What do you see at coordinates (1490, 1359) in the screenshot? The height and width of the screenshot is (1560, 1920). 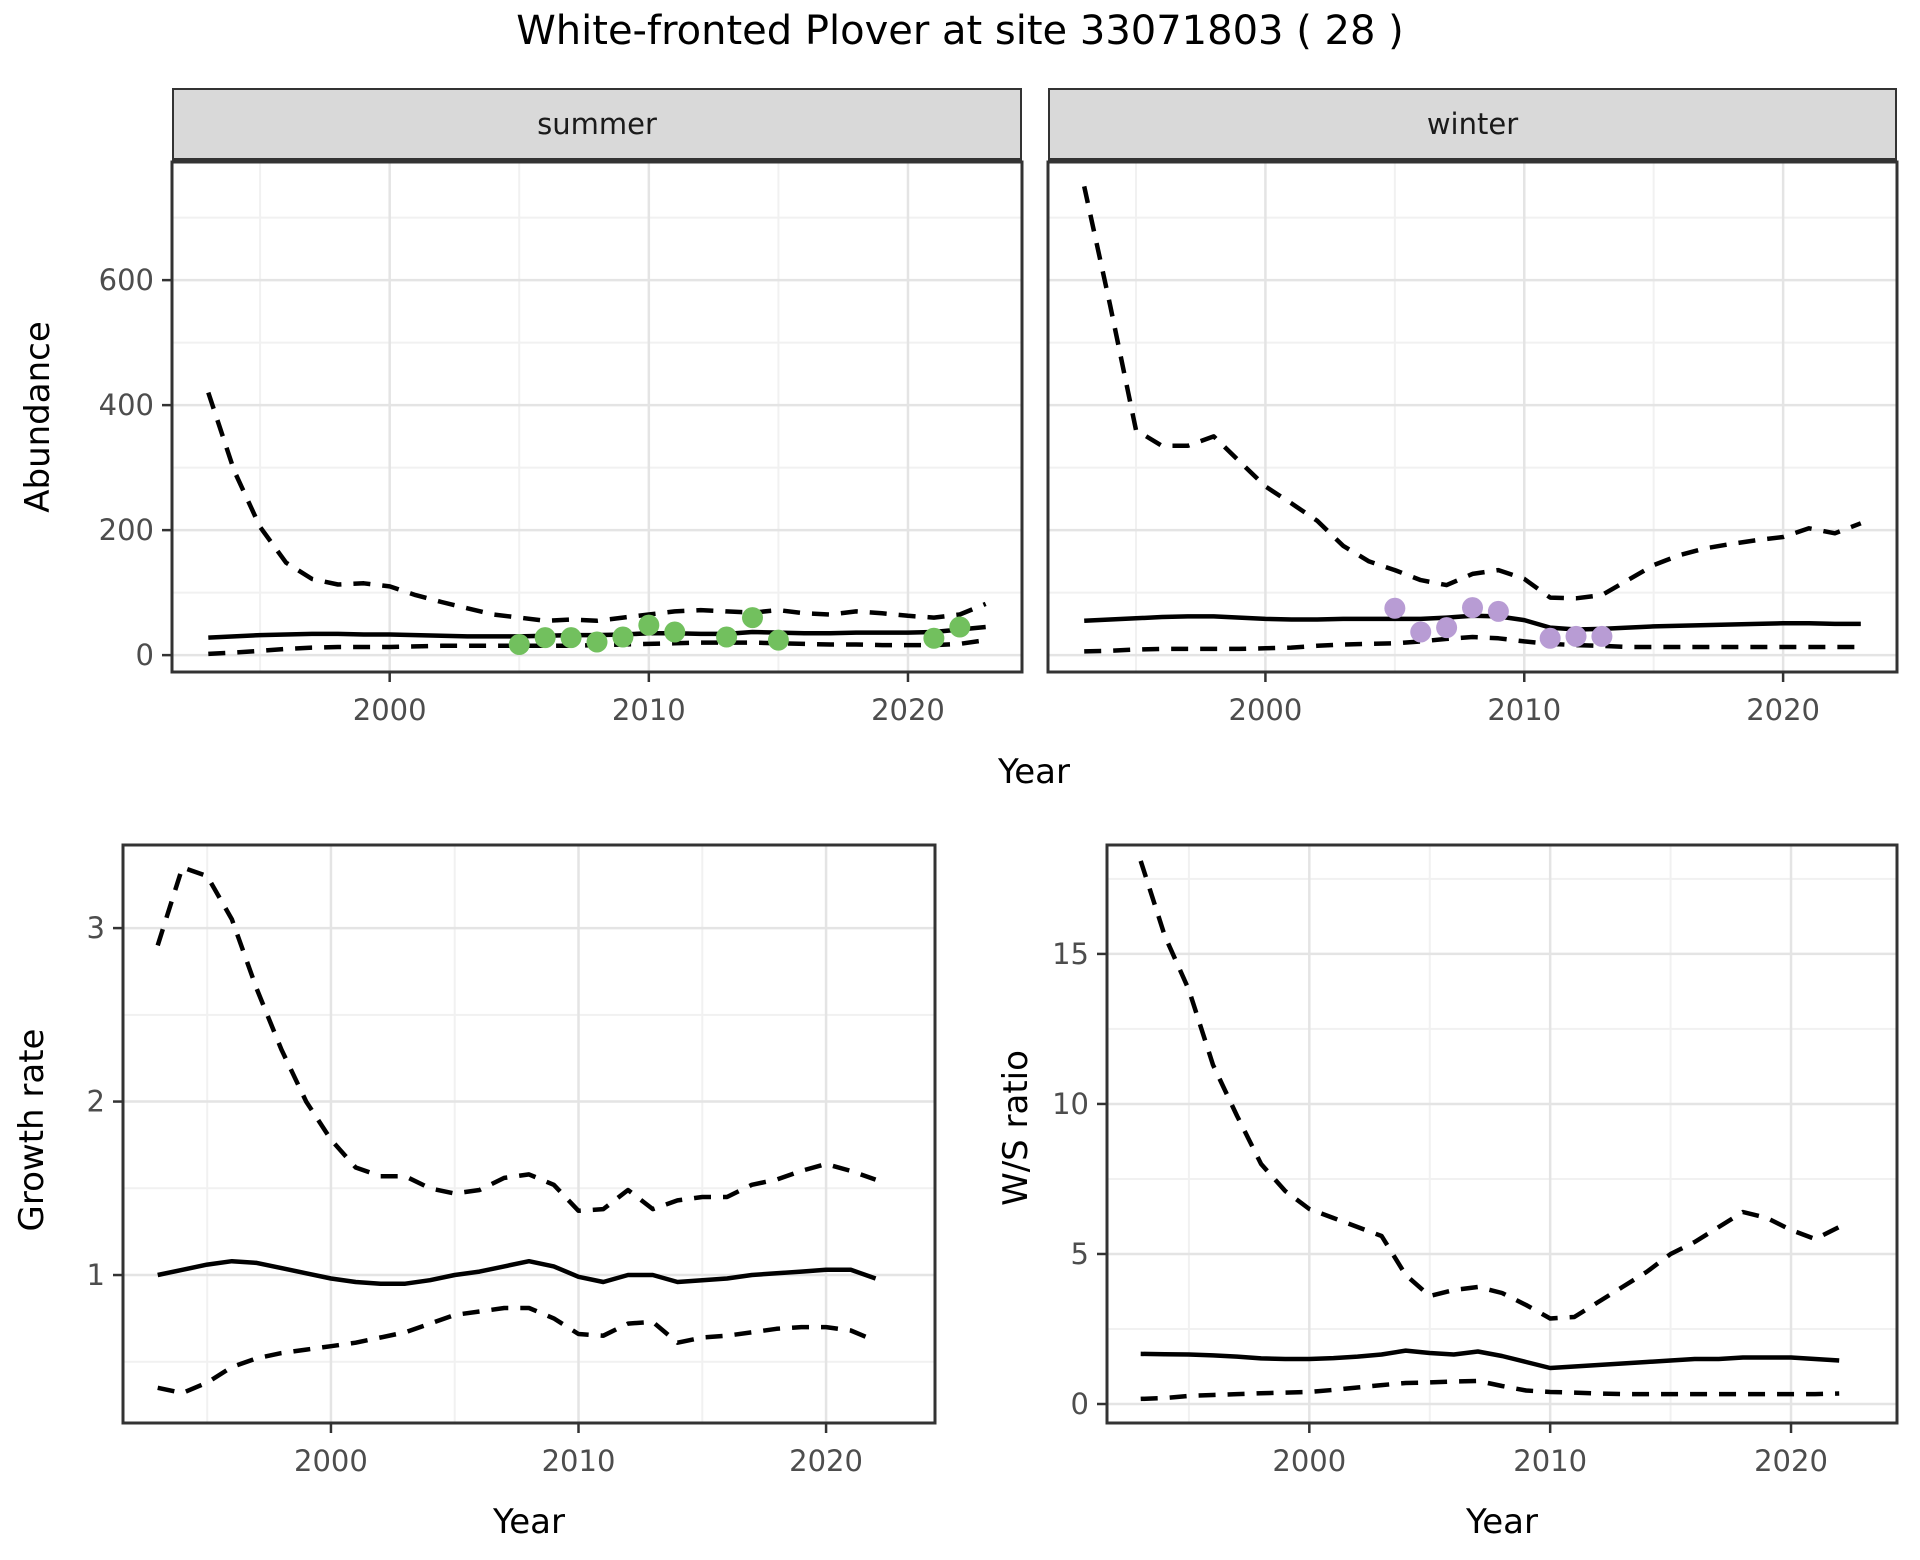 I see `ws-ratio-mean-line` at bounding box center [1490, 1359].